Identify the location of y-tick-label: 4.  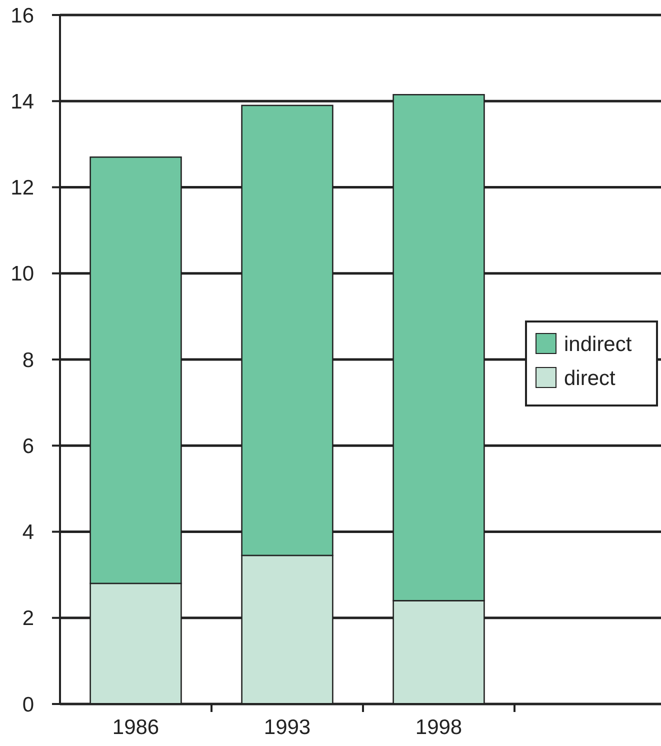
(28, 532).